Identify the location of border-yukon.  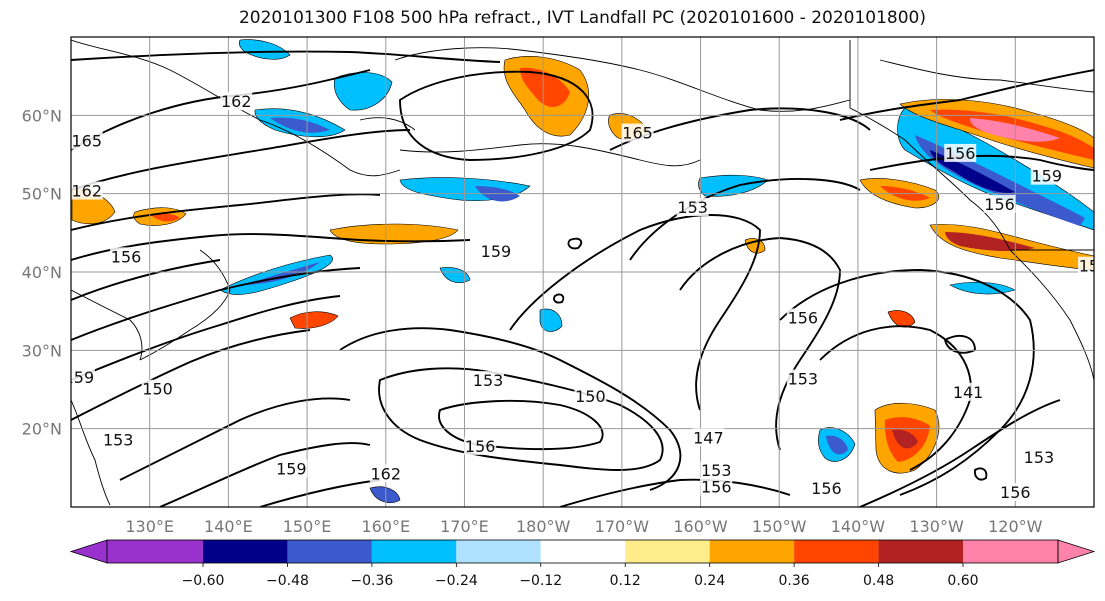
(986, 76).